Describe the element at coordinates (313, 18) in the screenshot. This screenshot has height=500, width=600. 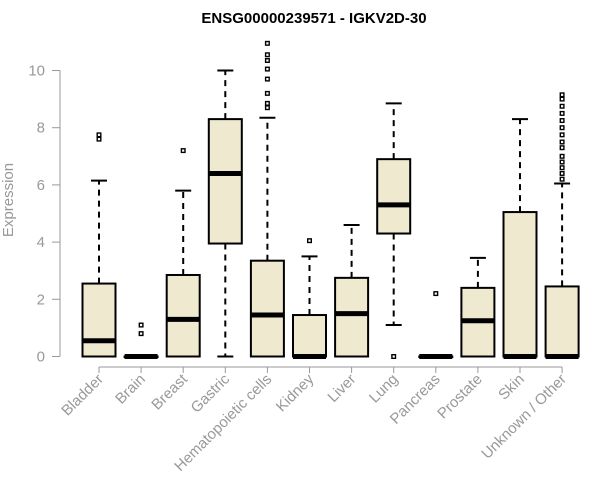
I see `chart-title: ENSG00000239571 - IGKV2D-30` at that location.